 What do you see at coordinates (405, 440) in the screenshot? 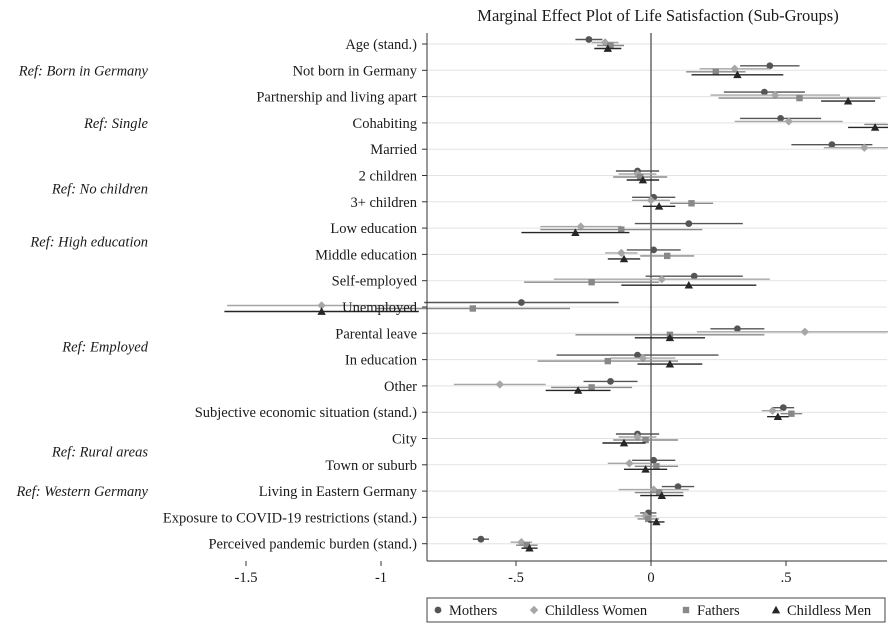
I see `category-label: City` at bounding box center [405, 440].